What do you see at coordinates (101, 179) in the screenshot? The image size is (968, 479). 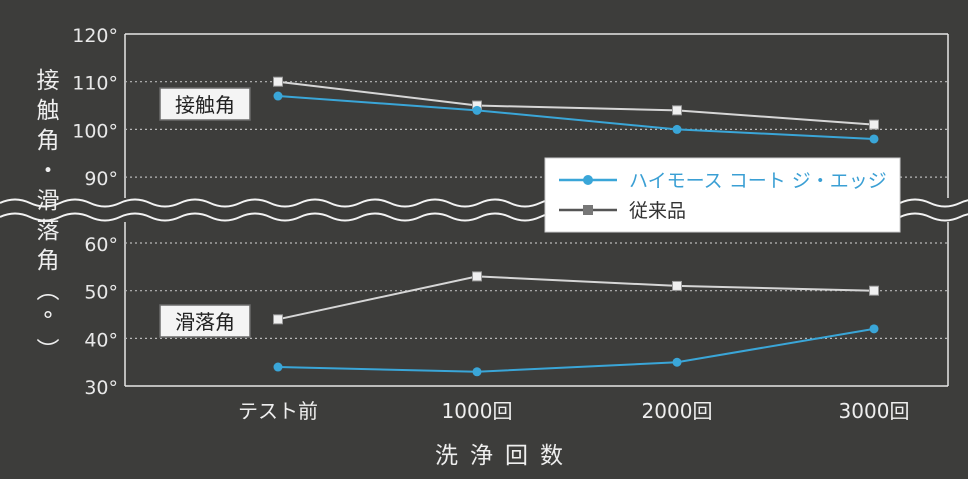 I see `y-tick-label: 90°` at bounding box center [101, 179].